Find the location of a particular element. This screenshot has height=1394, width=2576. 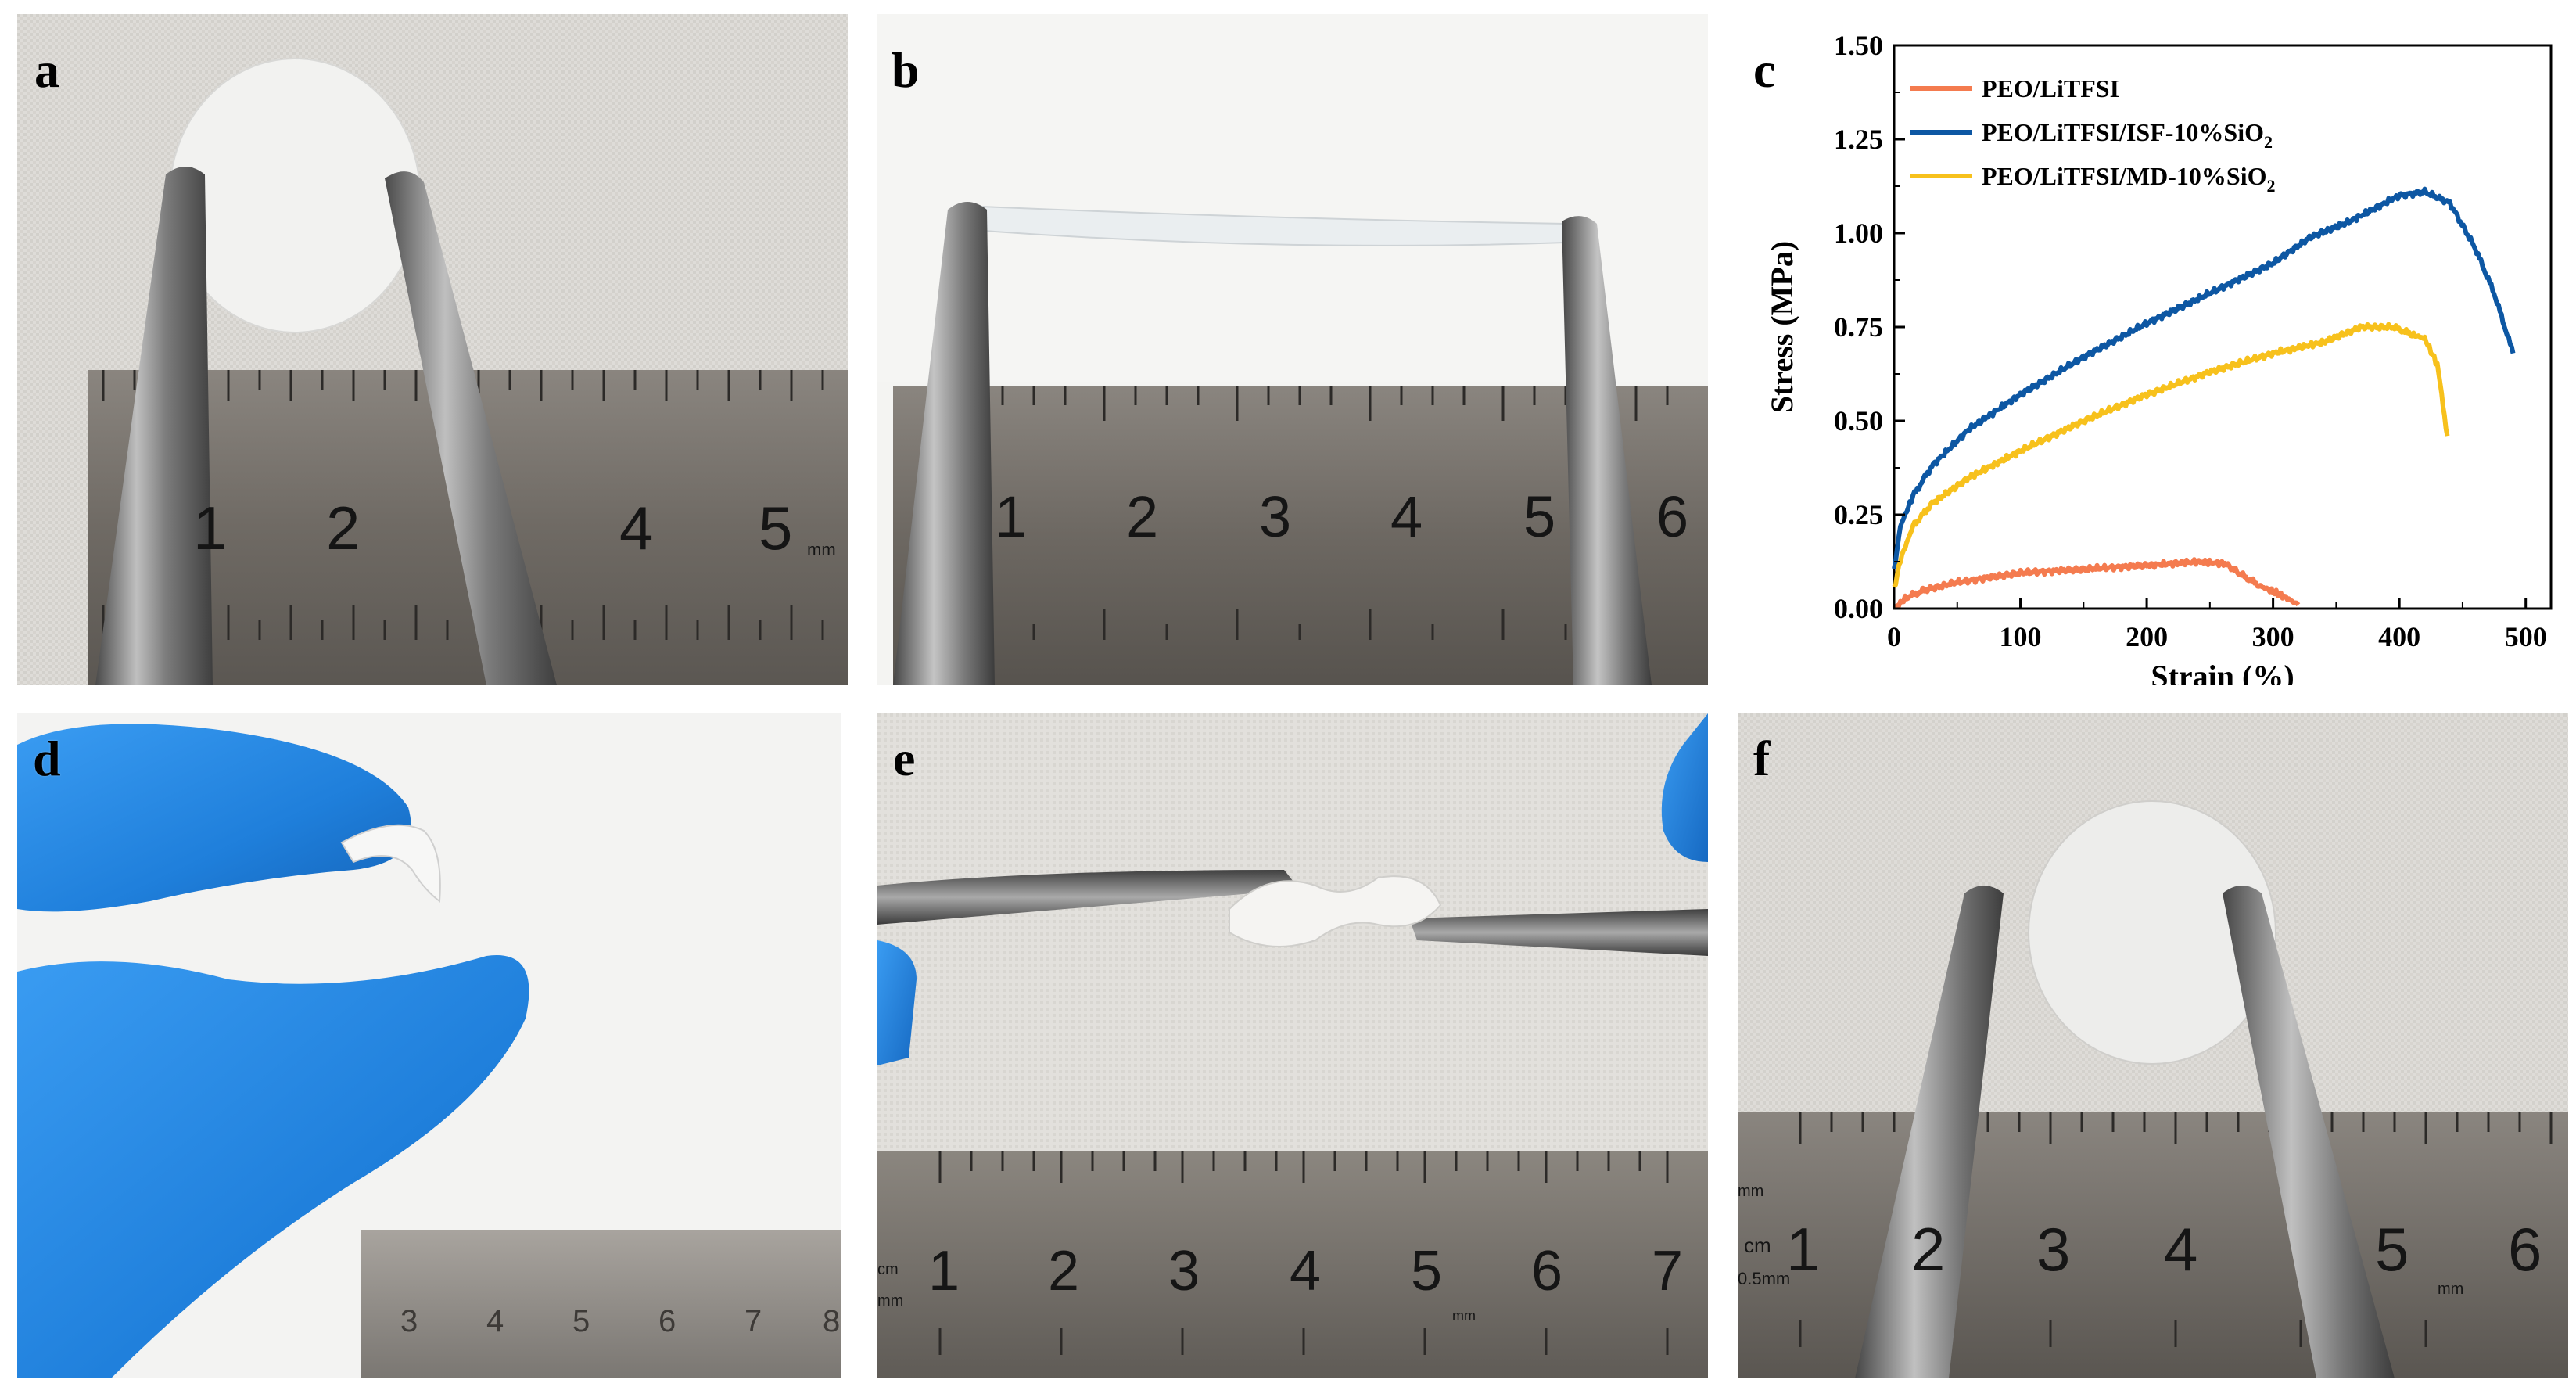

legend-entry-0: PEO/LiTFSI is located at coordinates (2050, 88).